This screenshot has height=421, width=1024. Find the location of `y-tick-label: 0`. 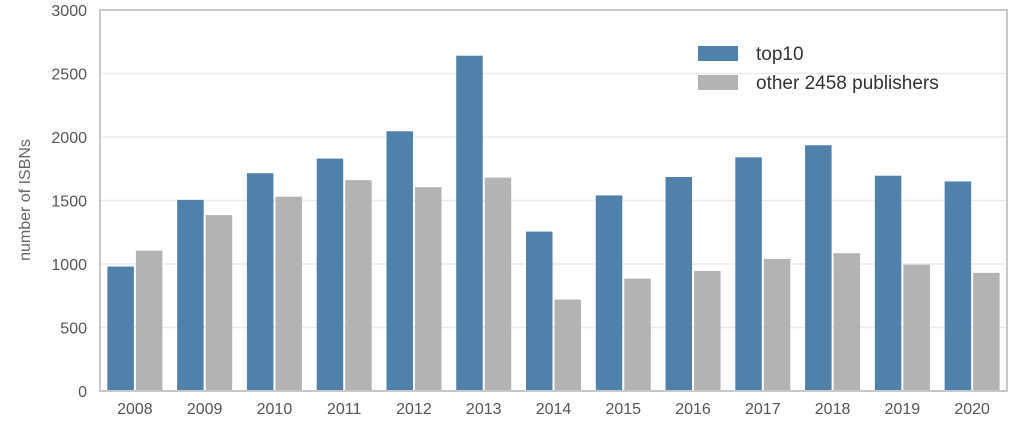

y-tick-label: 0 is located at coordinates (82, 392).